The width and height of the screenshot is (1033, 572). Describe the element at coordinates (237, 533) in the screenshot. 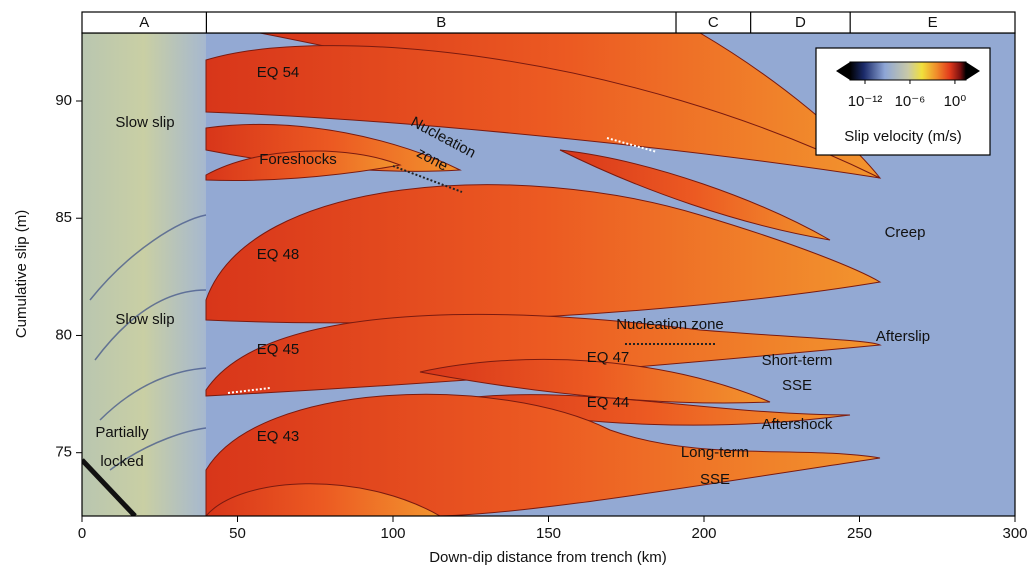

I see `x-tick-label: 50` at that location.